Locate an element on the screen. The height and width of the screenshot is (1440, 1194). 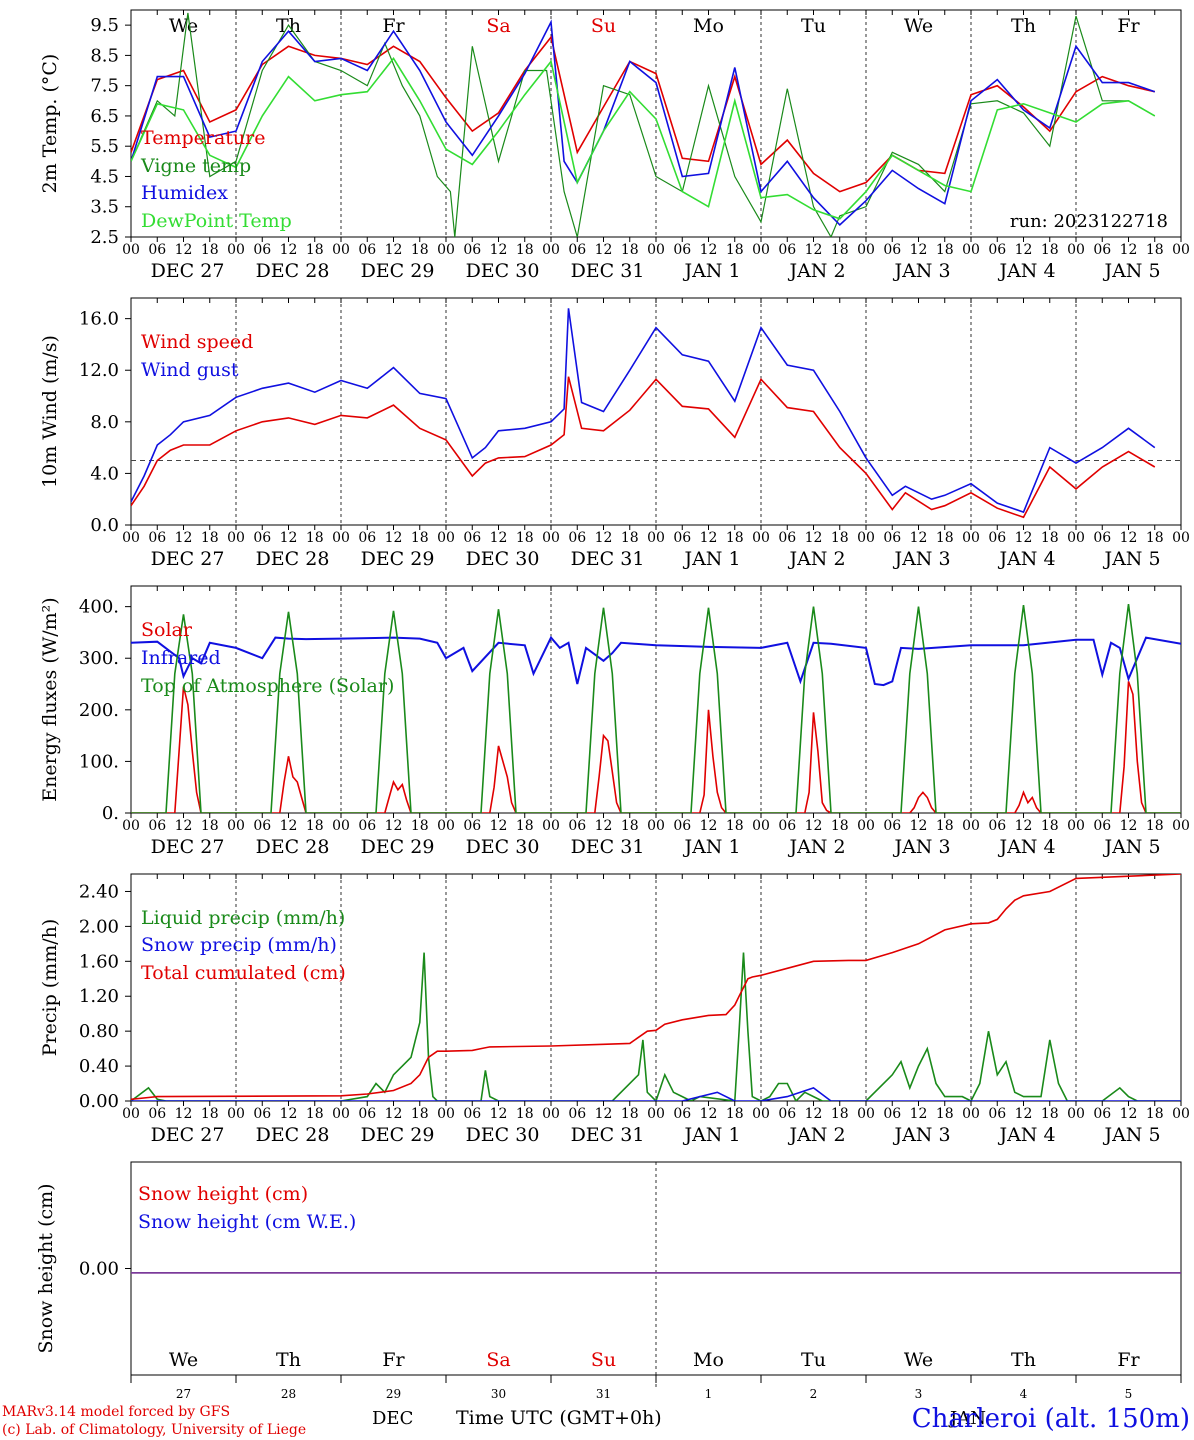
y-tick-label: 2.00 is located at coordinates (99, 926).